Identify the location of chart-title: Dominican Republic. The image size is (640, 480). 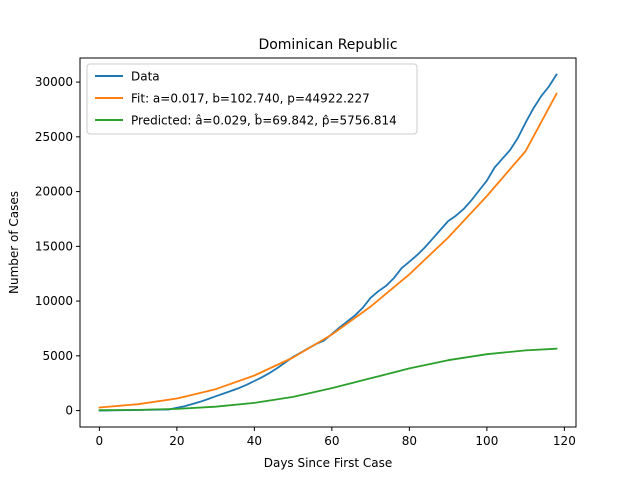
(327, 45).